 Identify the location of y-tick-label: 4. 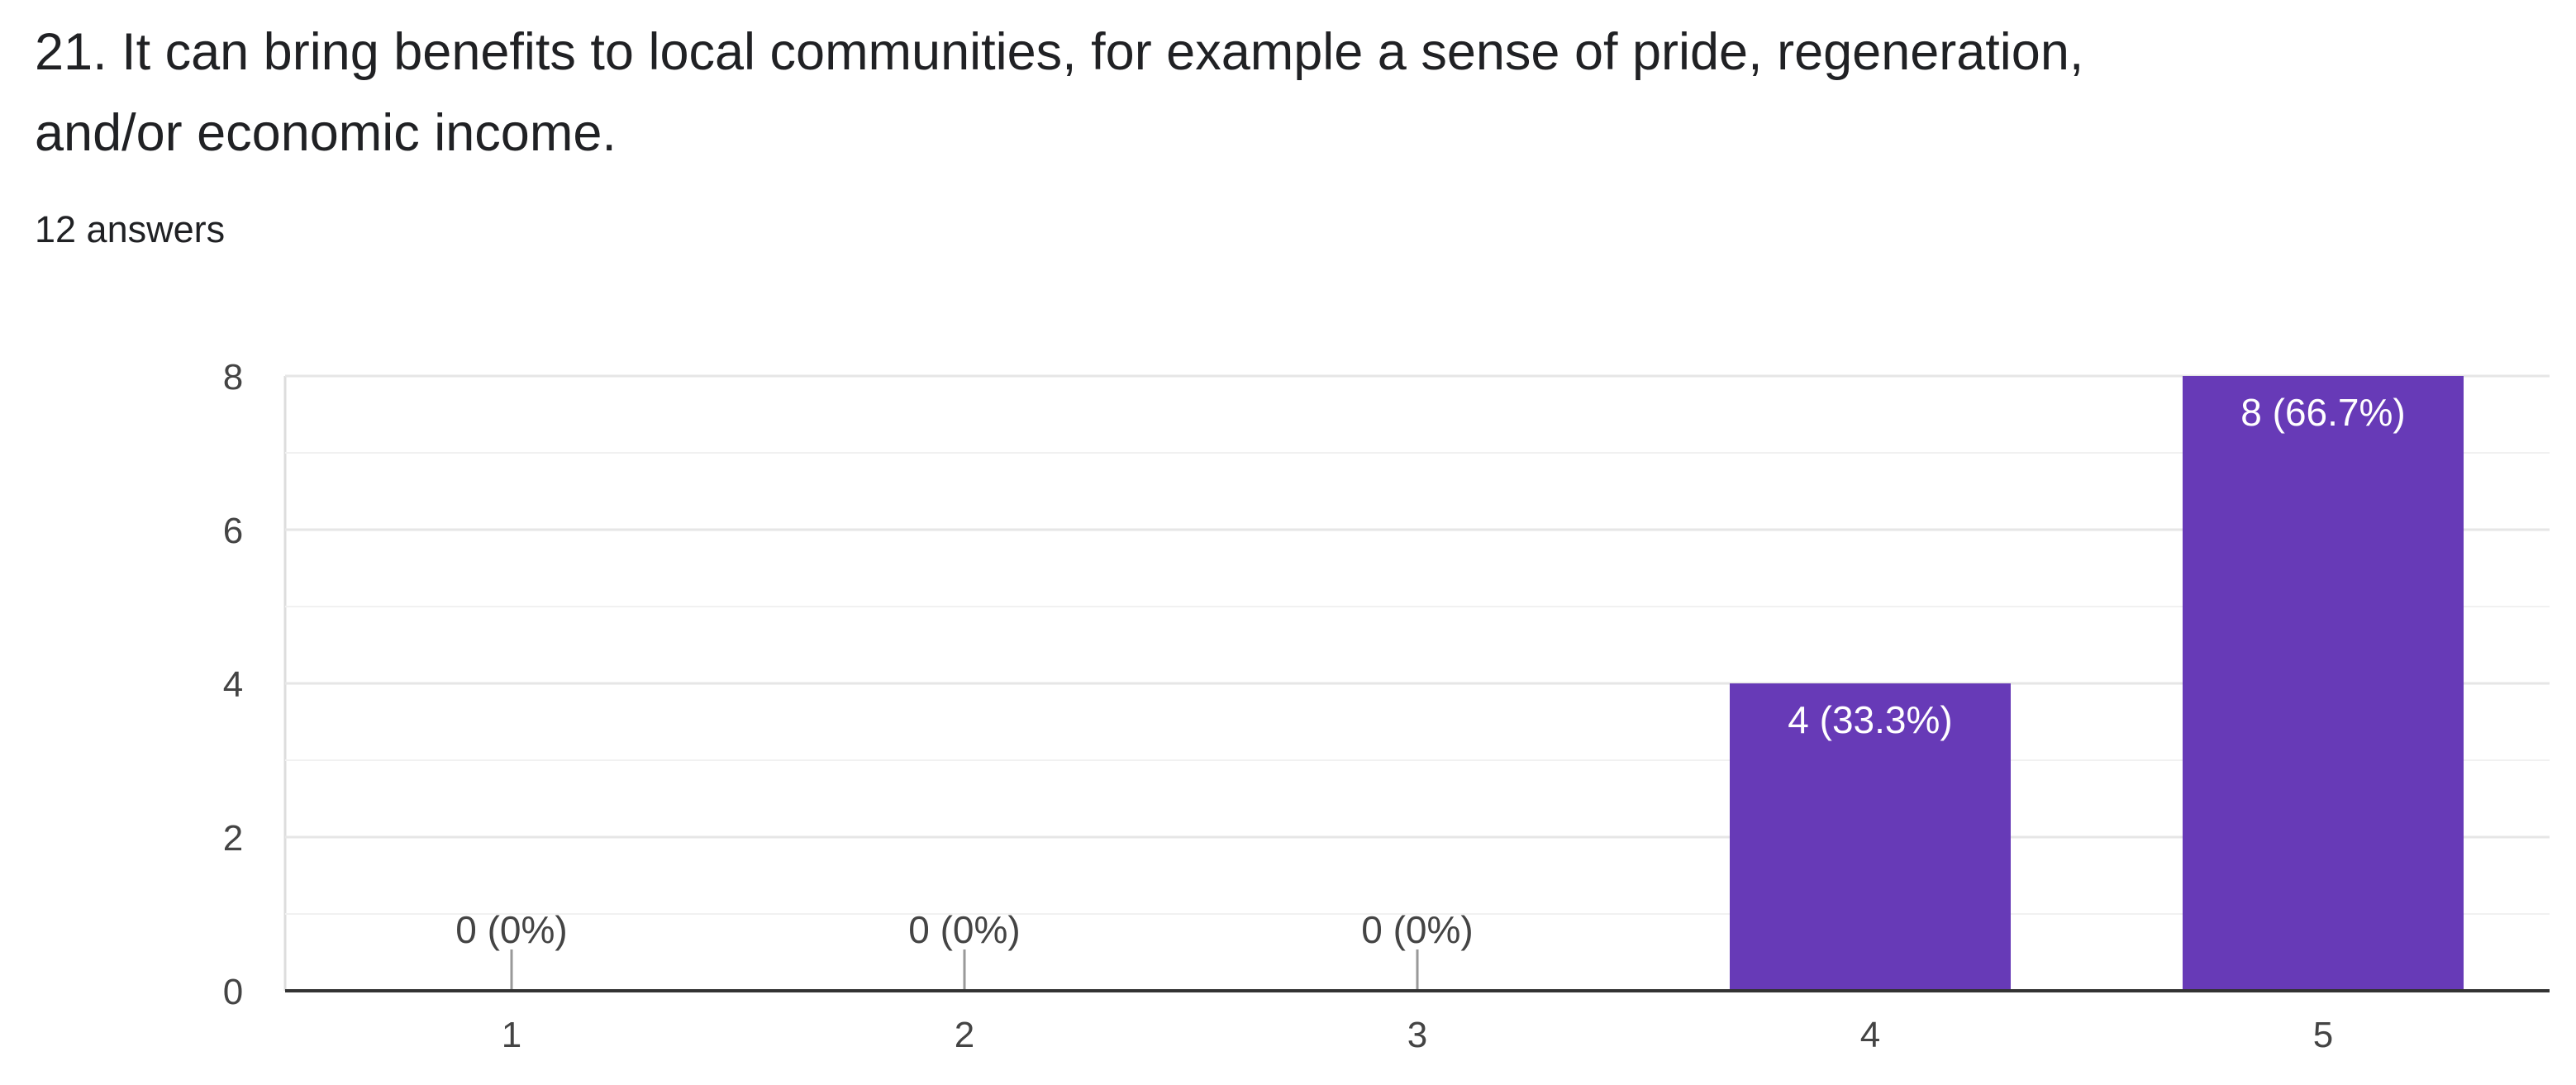
(233, 684).